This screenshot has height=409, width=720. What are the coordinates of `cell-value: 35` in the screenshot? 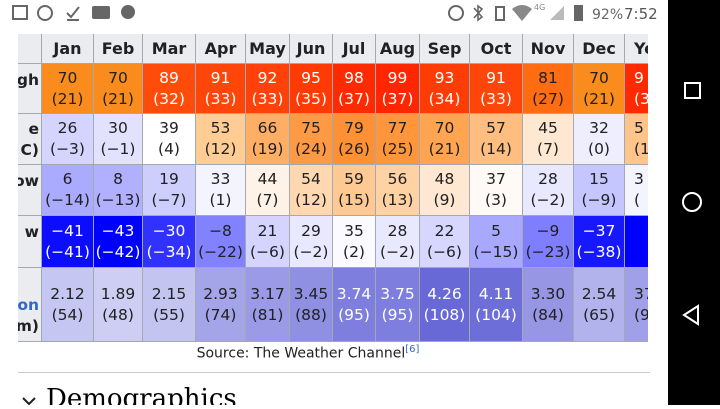 It's located at (354, 230).